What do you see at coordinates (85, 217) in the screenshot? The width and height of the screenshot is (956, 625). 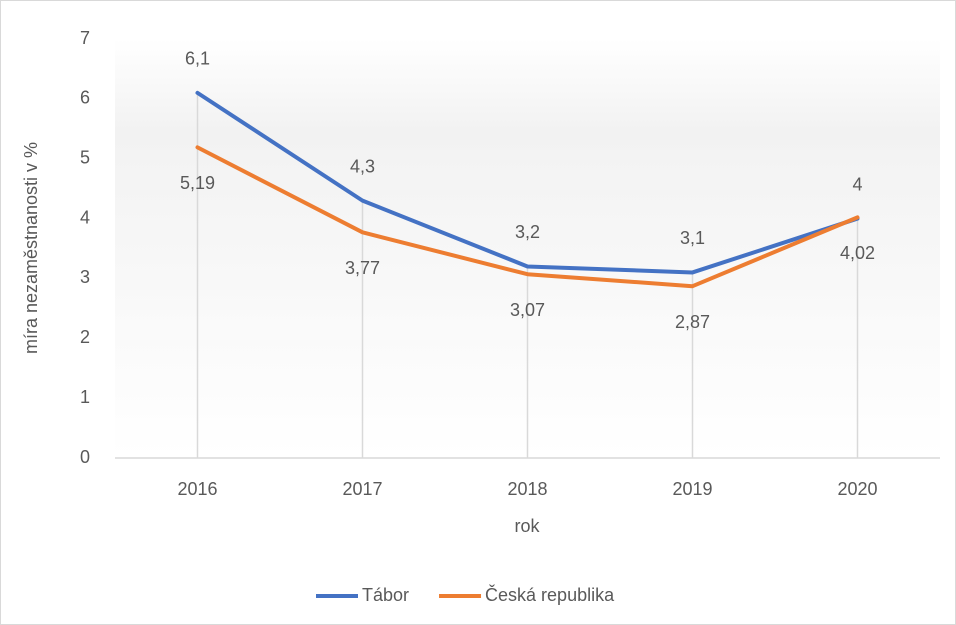 I see `y-tick-label: 4` at bounding box center [85, 217].